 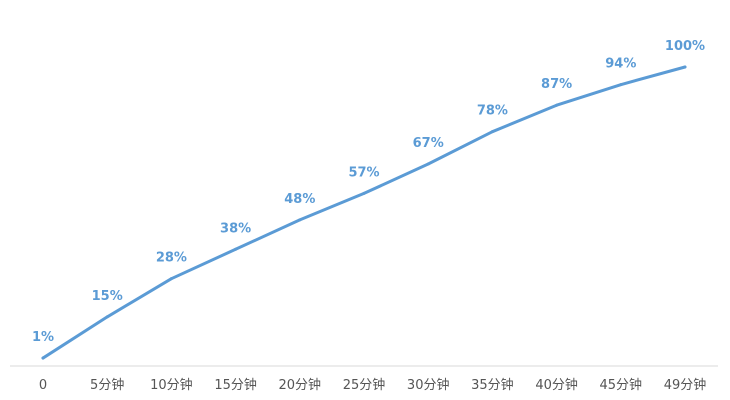 What do you see at coordinates (363, 172) in the screenshot?
I see `data-label: 57%` at bounding box center [363, 172].